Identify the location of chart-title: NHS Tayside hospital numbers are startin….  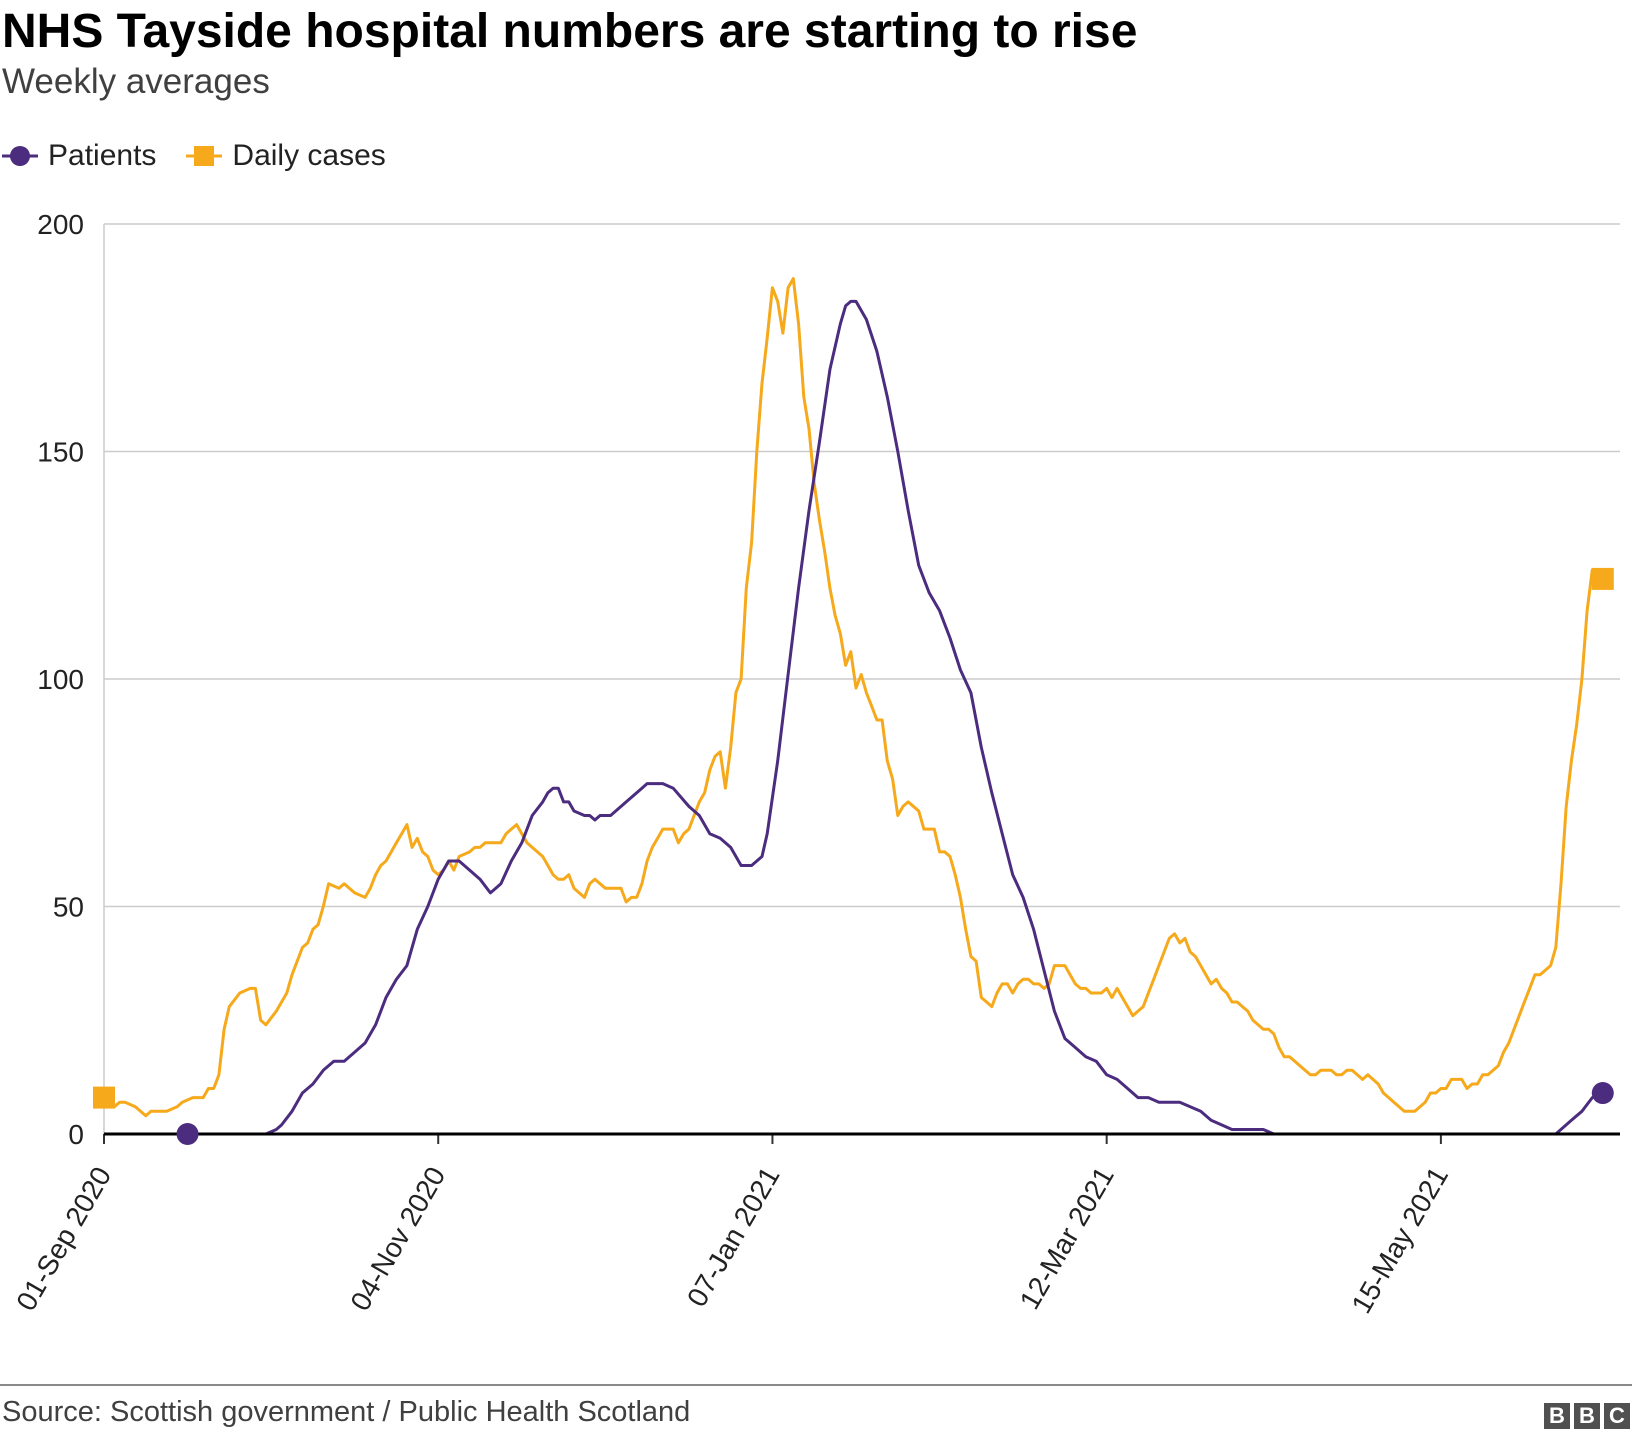
(570, 31).